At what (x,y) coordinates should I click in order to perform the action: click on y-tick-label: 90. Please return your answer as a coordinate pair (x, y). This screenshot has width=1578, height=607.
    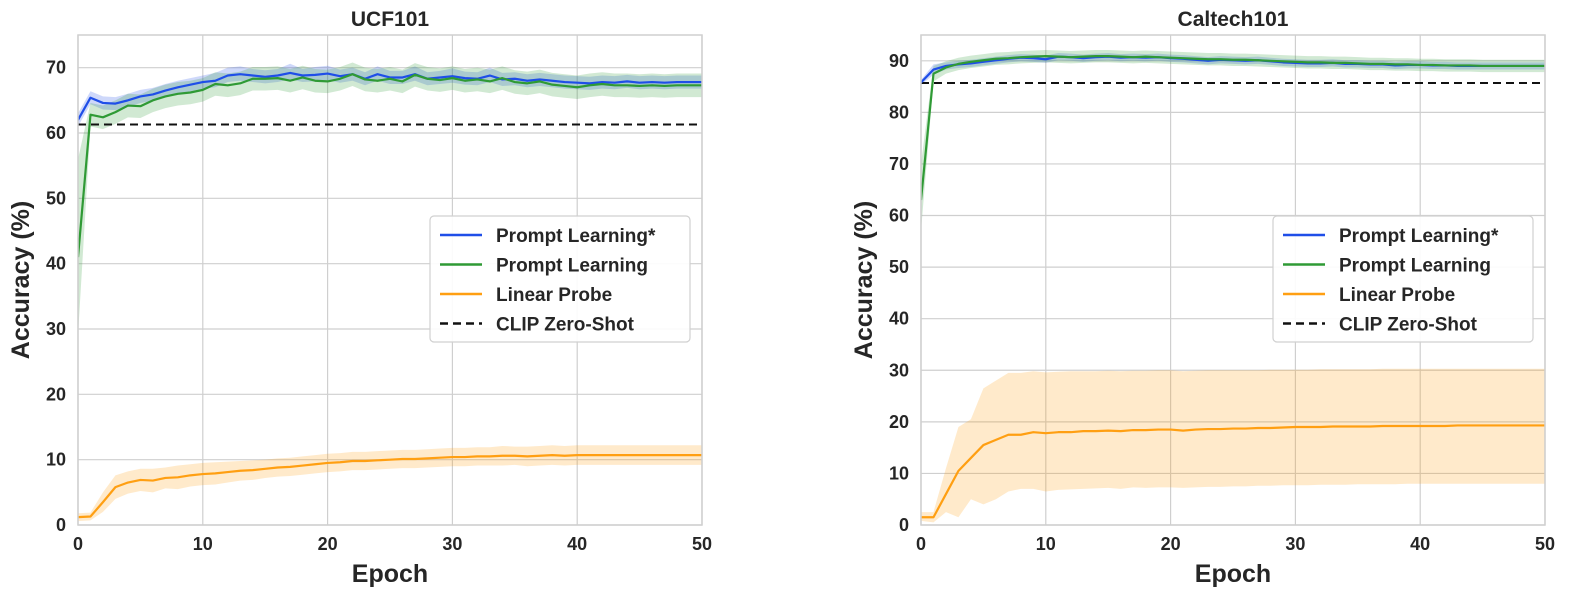
    Looking at the image, I should click on (899, 61).